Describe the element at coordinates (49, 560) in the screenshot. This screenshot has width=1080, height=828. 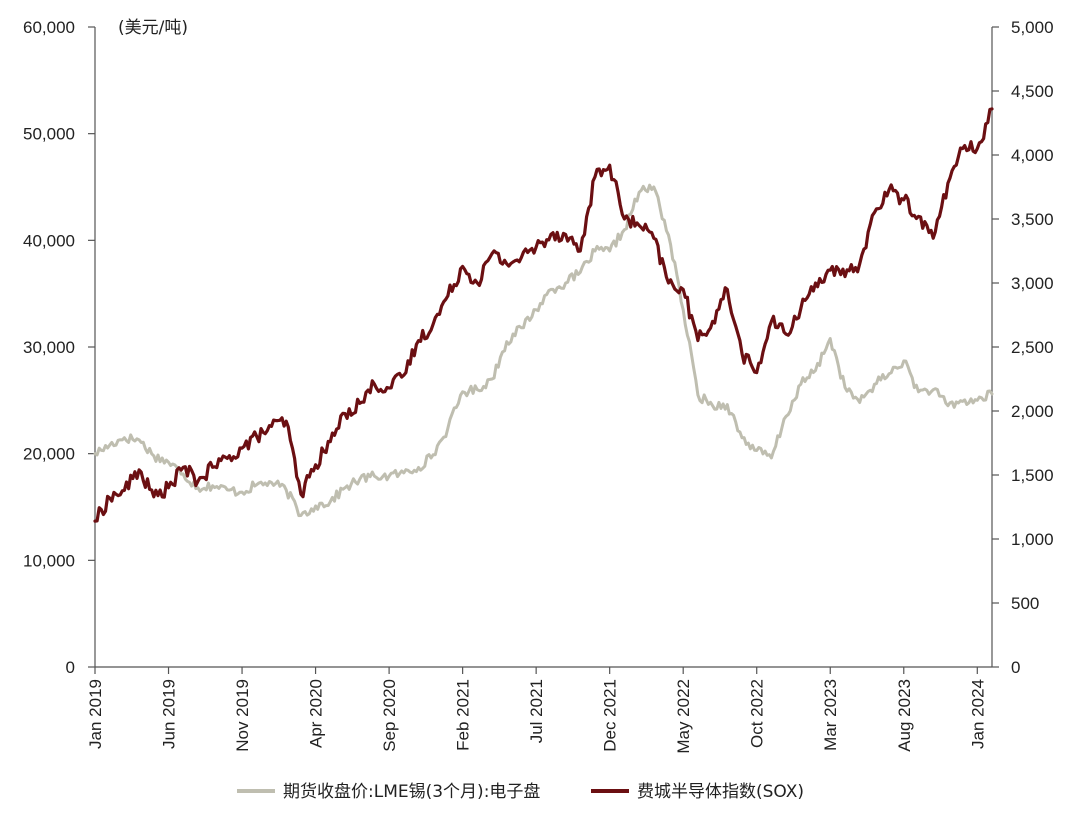
I see `y-left-tick-label: 10,000` at that location.